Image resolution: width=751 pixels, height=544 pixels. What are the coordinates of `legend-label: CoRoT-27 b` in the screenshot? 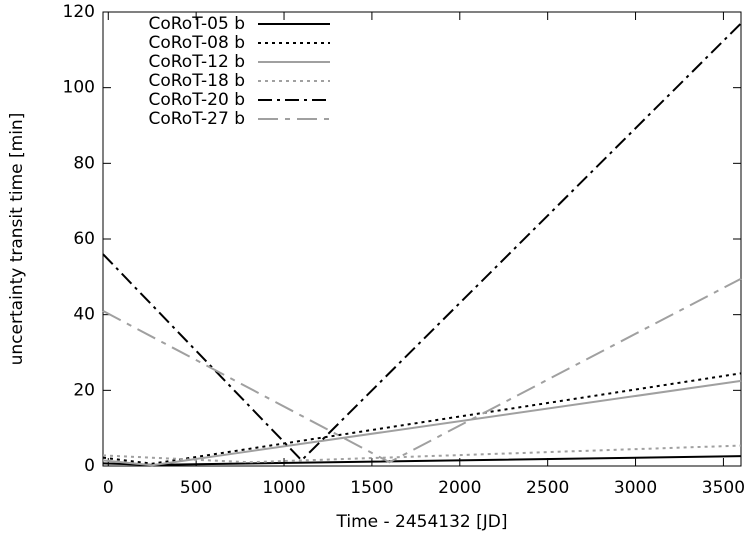 It's located at (196, 119).